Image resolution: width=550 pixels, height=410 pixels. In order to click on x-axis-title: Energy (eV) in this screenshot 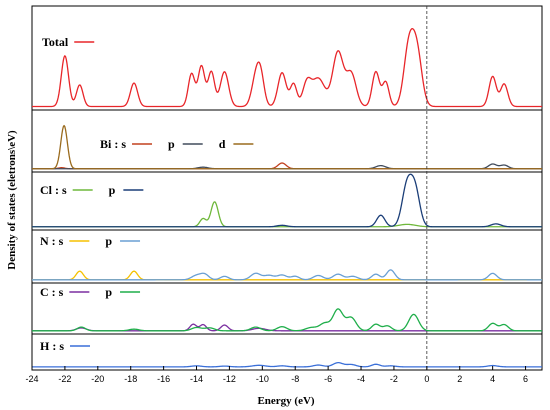, I will do `click(285, 401)`.